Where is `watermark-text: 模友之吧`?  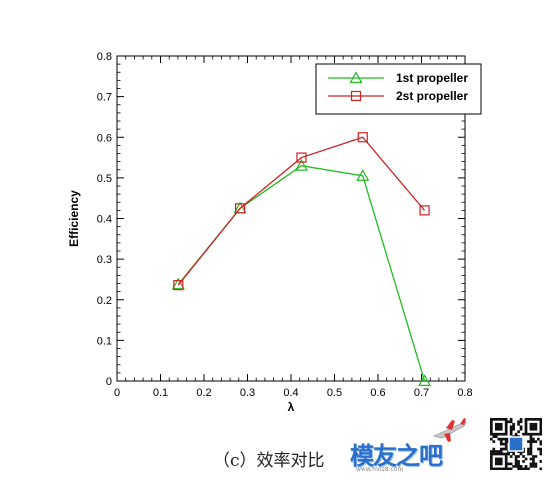
watermark-text: 模友之吧 is located at coordinates (396, 456).